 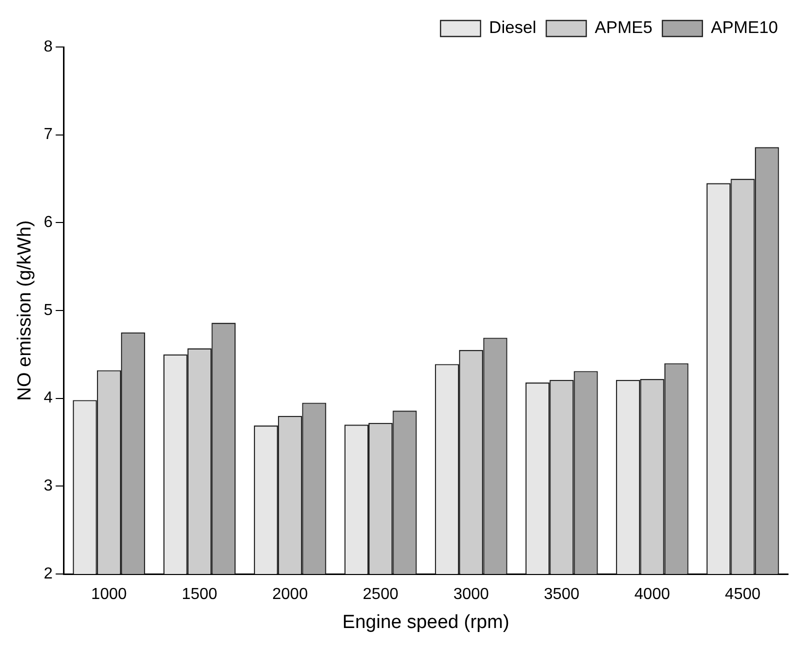 What do you see at coordinates (48, 47) in the screenshot?
I see `y-tick-label: 8` at bounding box center [48, 47].